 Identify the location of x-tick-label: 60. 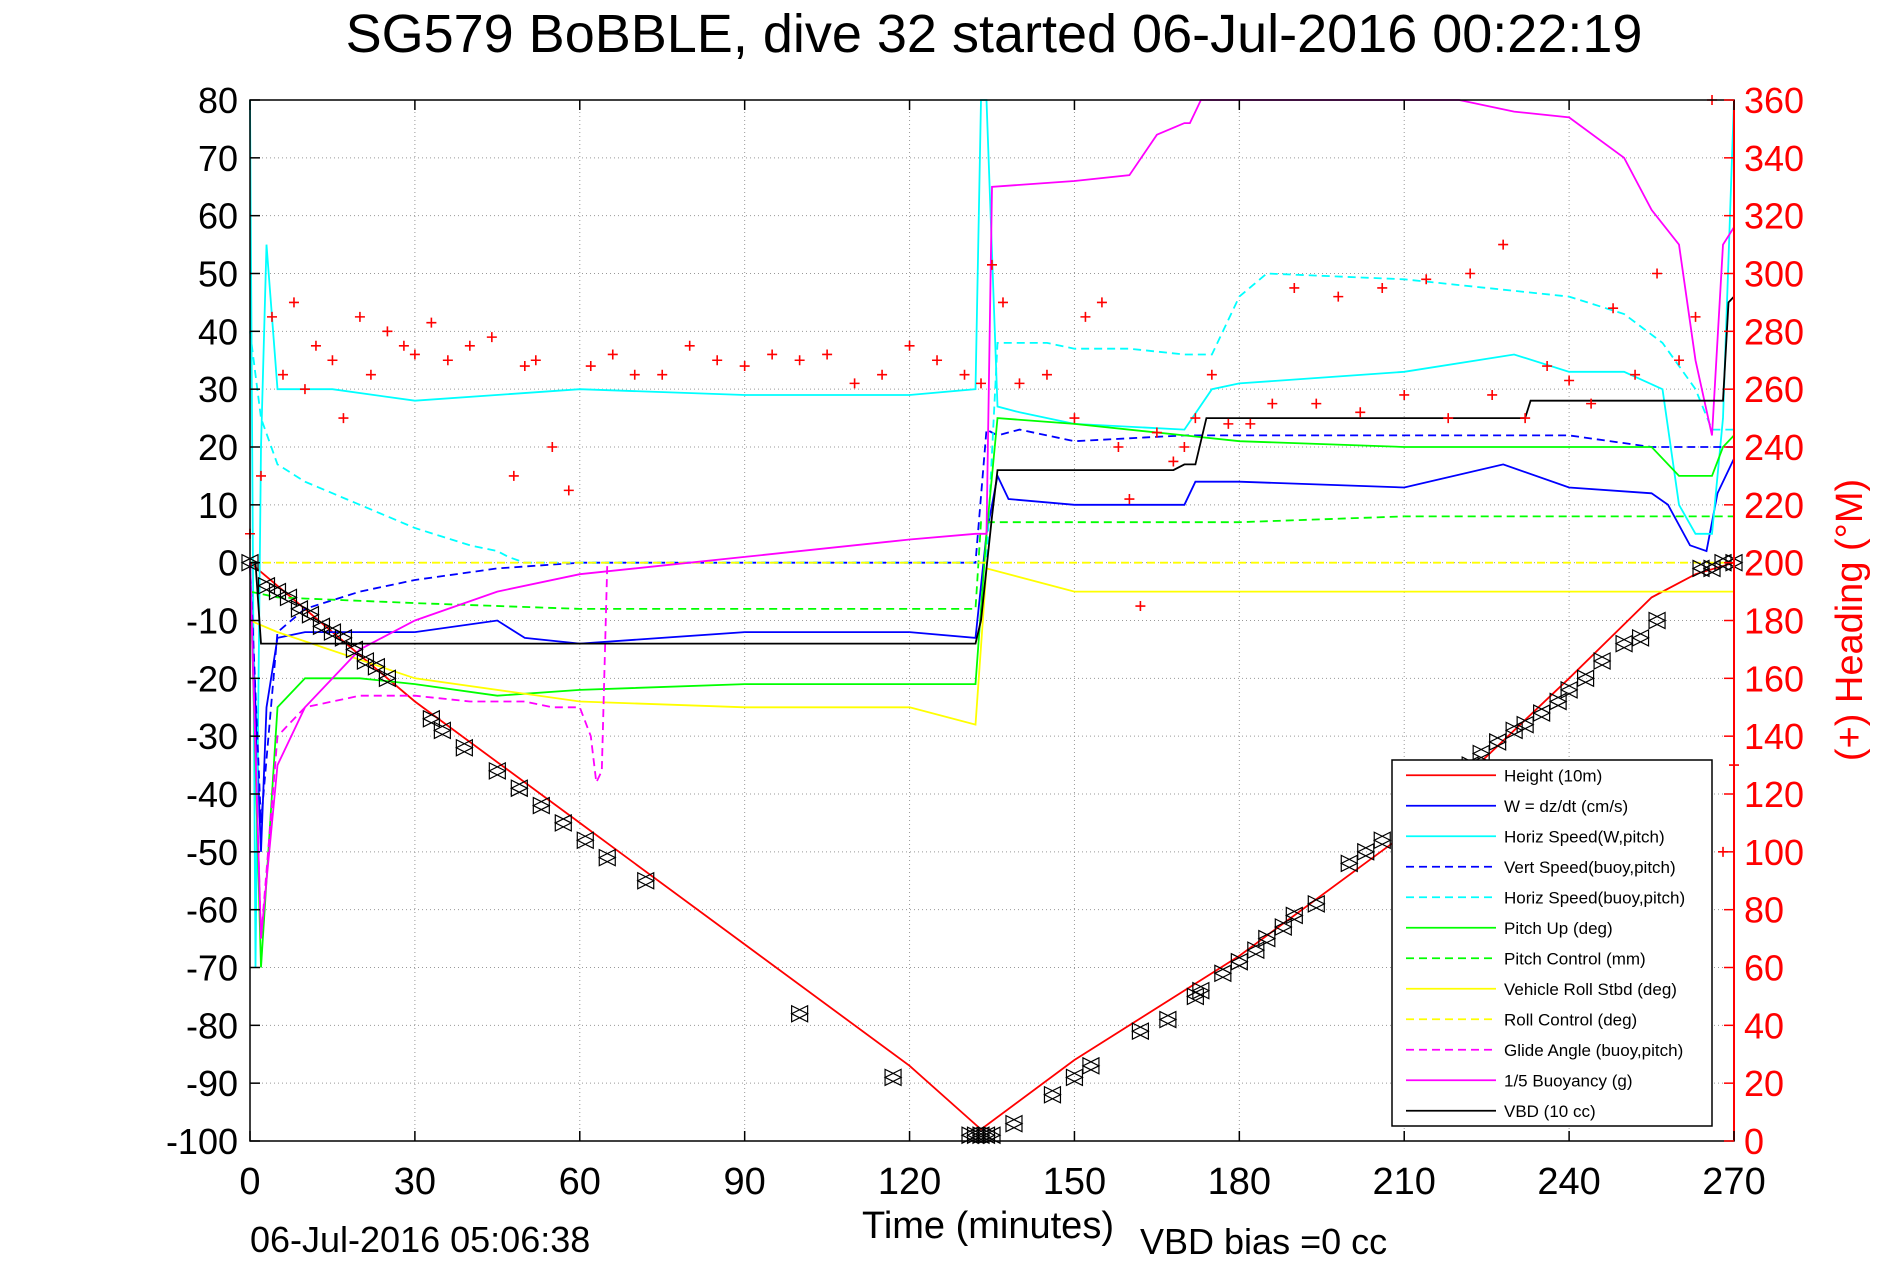
(580, 1182).